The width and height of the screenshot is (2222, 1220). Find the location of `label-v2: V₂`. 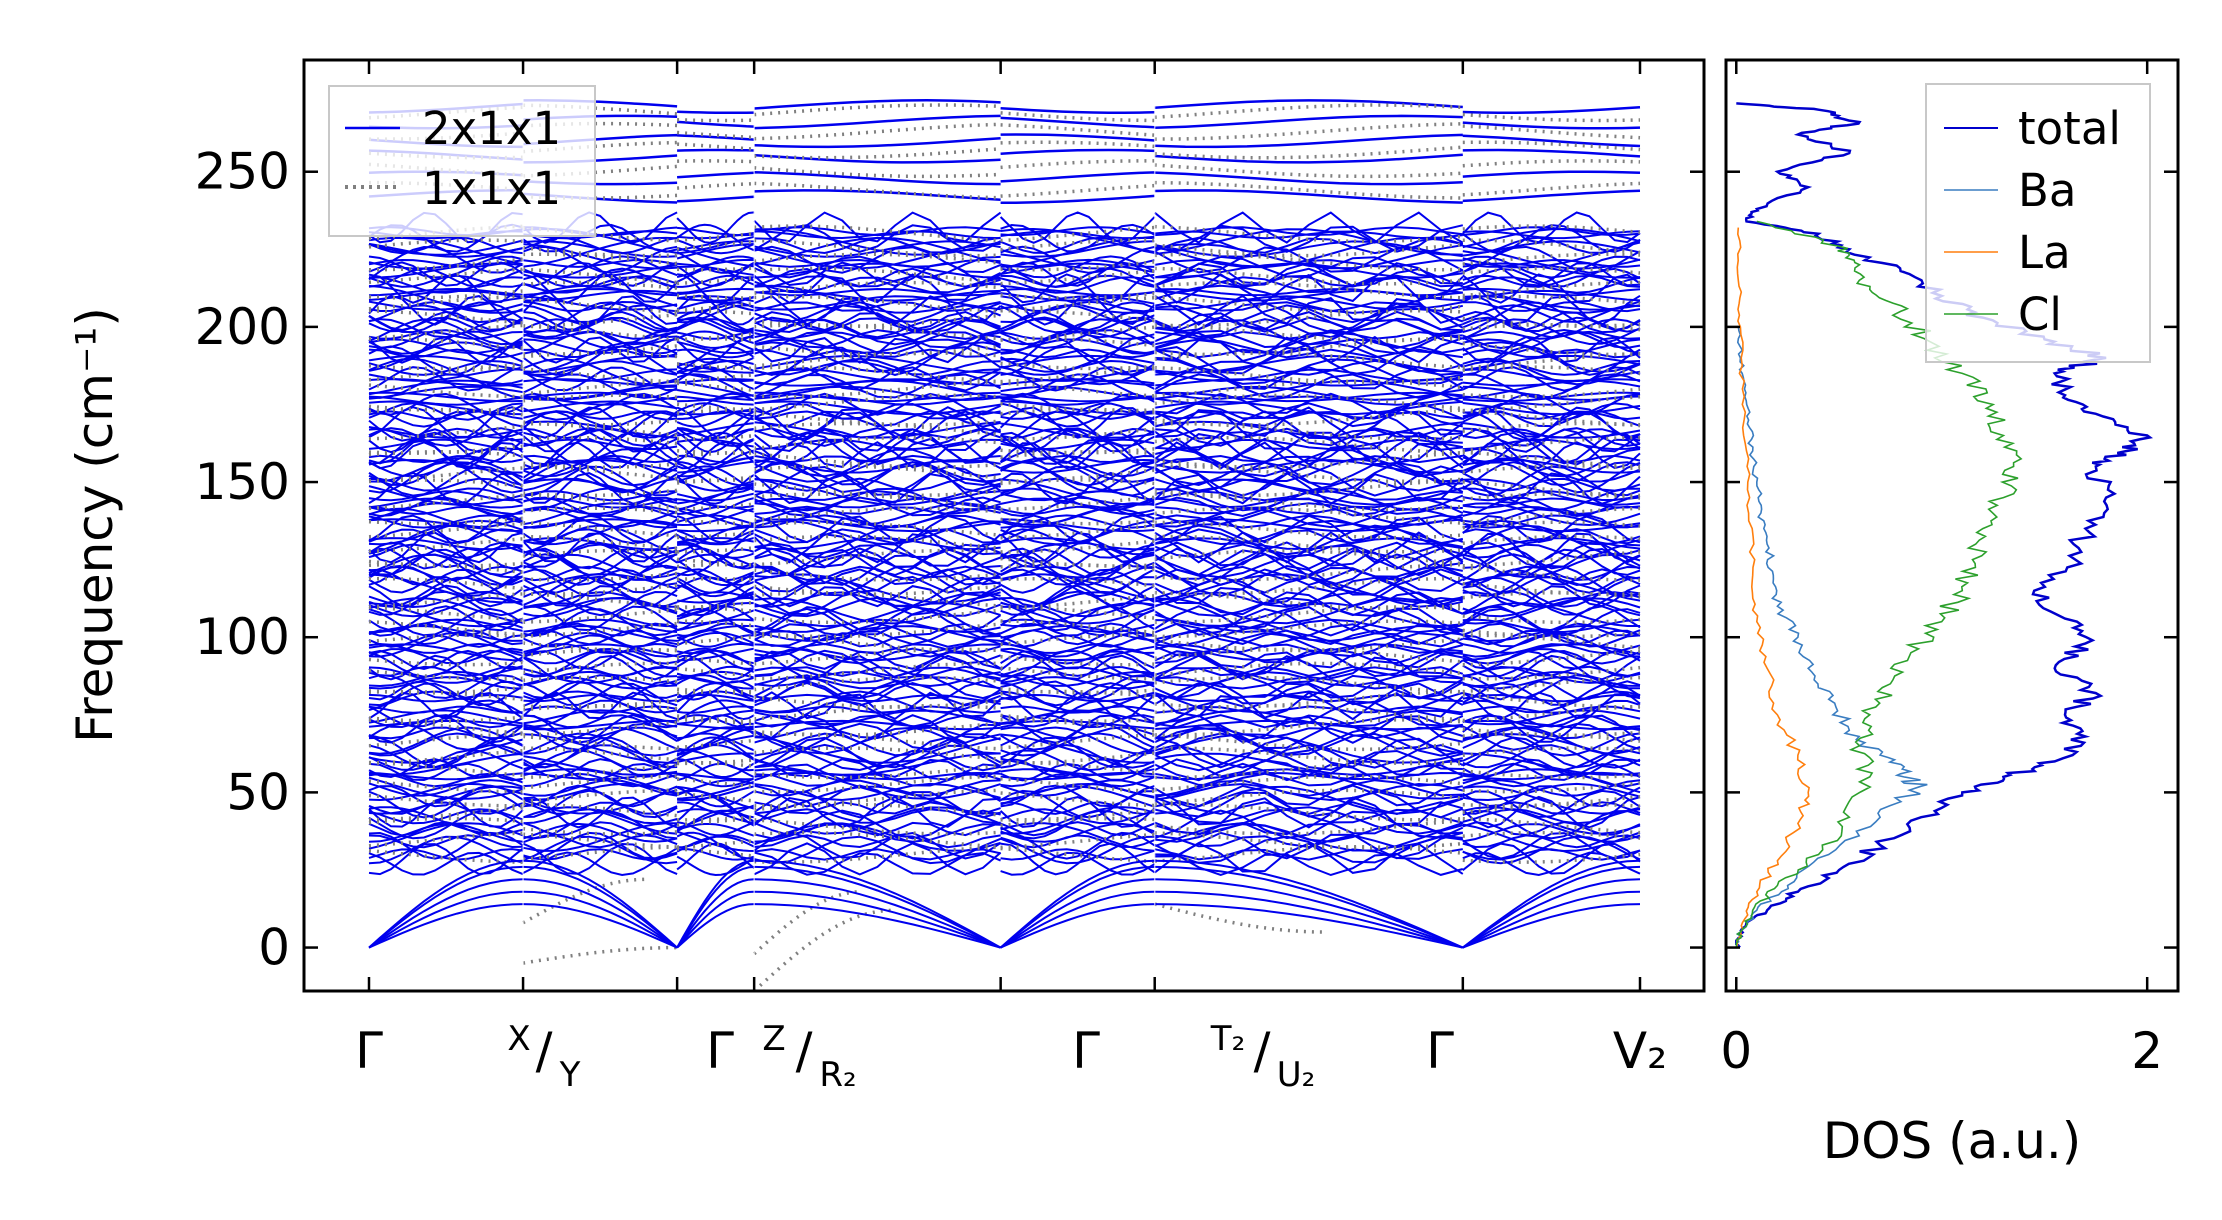

label-v2: V₂ is located at coordinates (1640, 1051).